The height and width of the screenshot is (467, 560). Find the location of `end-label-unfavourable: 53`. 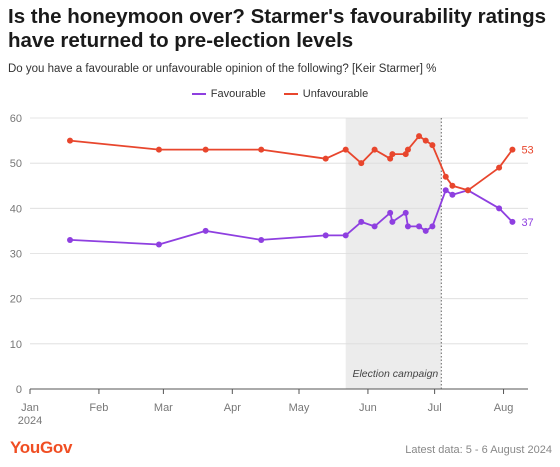

end-label-unfavourable: 53 is located at coordinates (527, 151).